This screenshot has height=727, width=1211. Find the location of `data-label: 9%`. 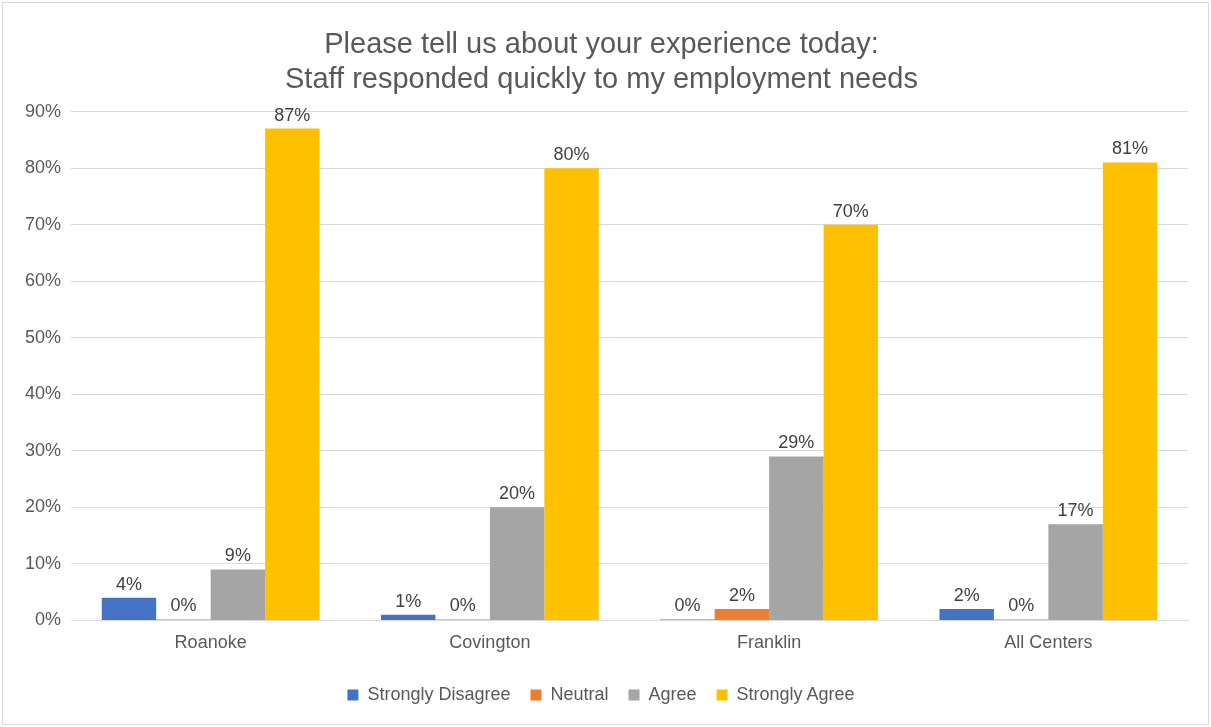

data-label: 9% is located at coordinates (237, 555).